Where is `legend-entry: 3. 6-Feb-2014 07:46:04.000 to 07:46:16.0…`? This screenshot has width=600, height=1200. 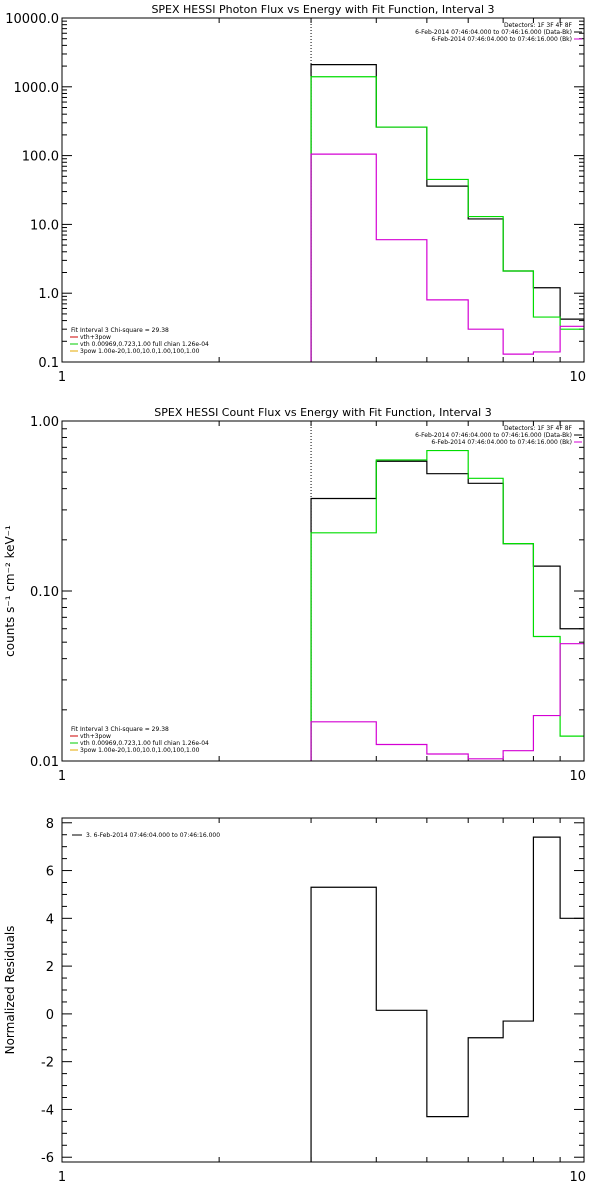 legend-entry: 3. 6-Feb-2014 07:46:04.000 to 07:46:16.0… is located at coordinates (153, 835).